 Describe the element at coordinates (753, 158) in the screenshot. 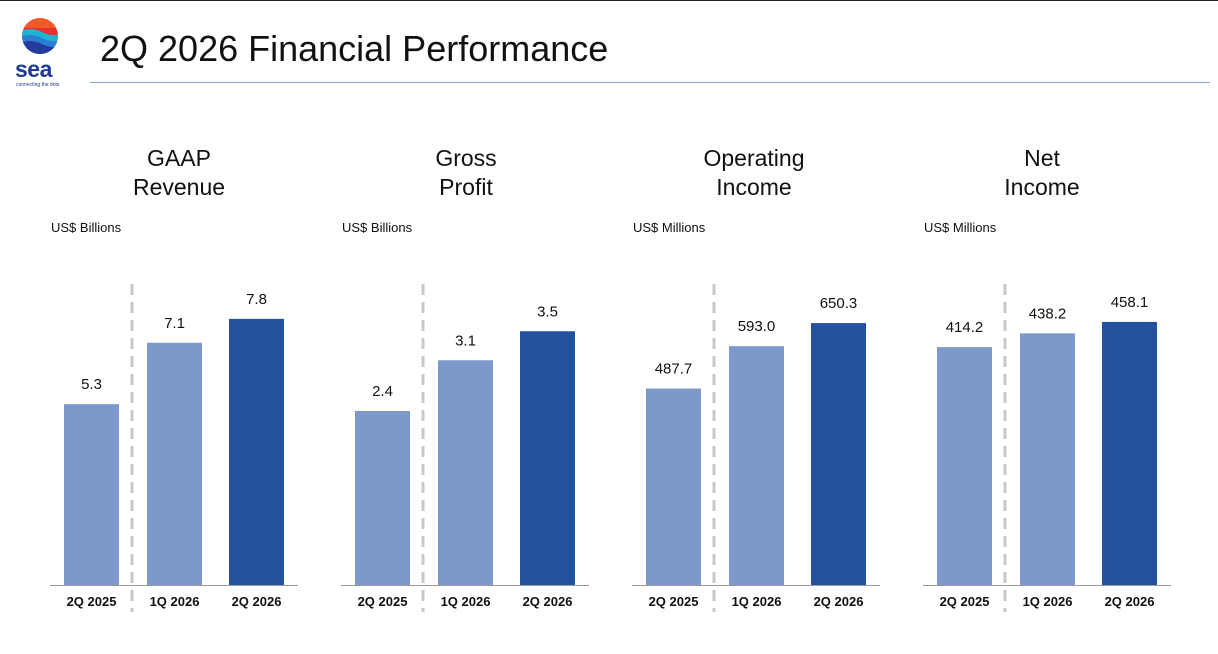

I see `chart-title-line: Operating` at that location.